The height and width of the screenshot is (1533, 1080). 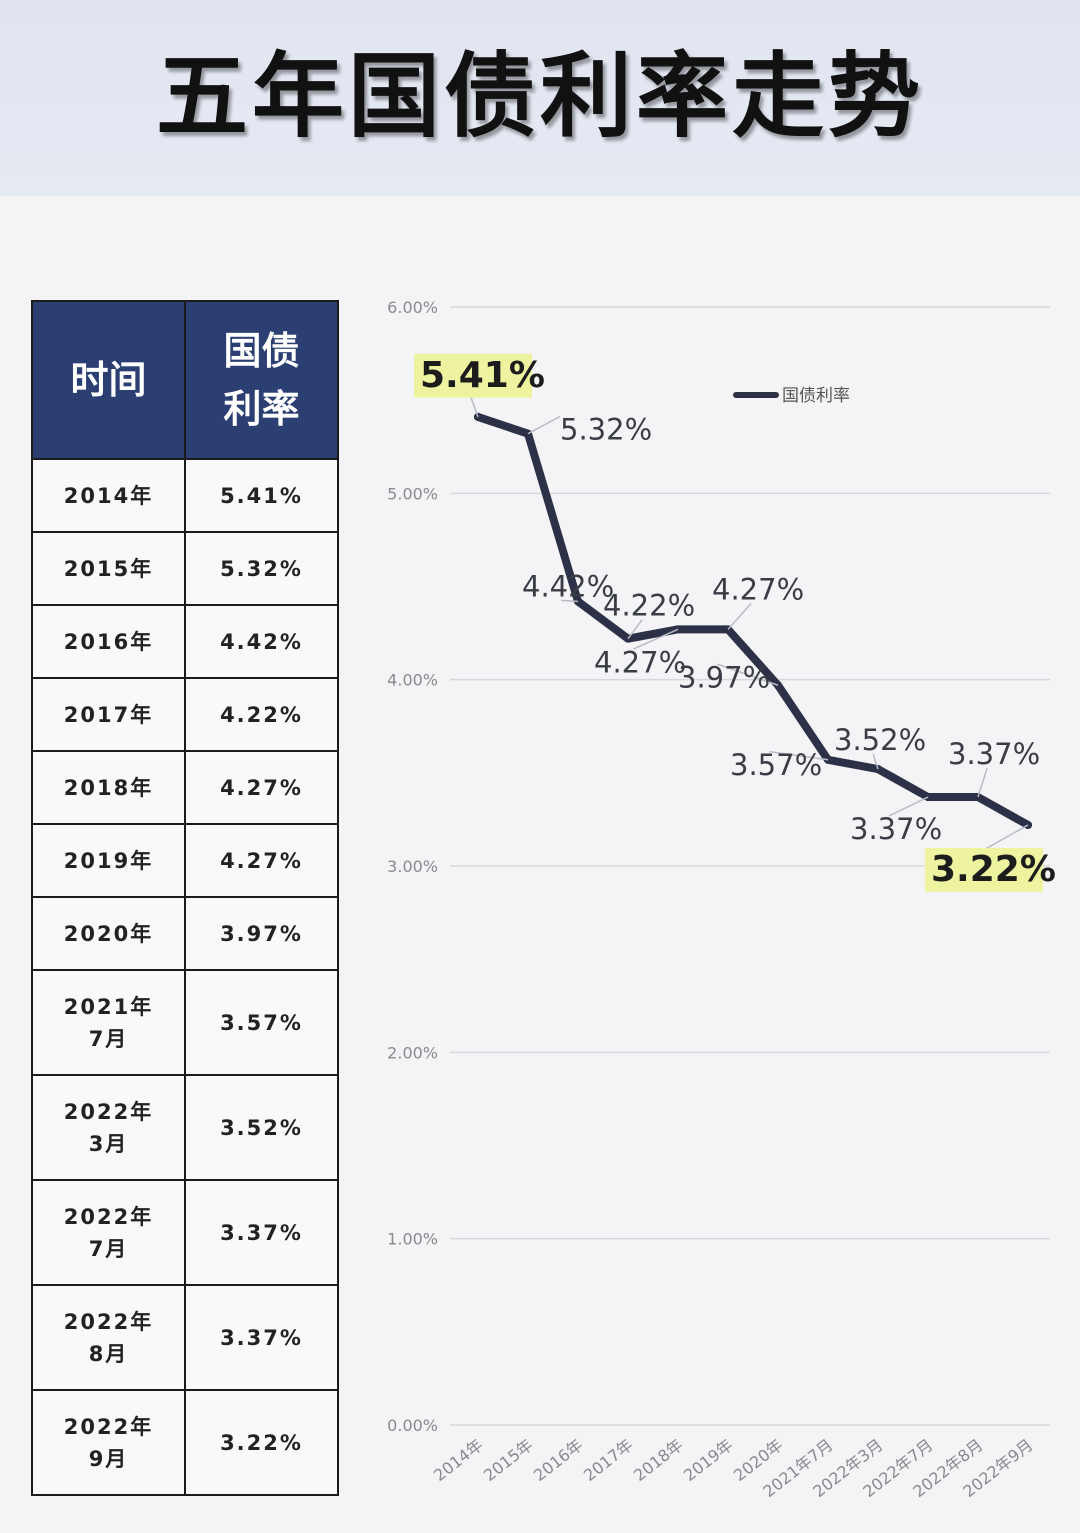 I want to click on data-label: 5.41%, so click(x=482, y=375).